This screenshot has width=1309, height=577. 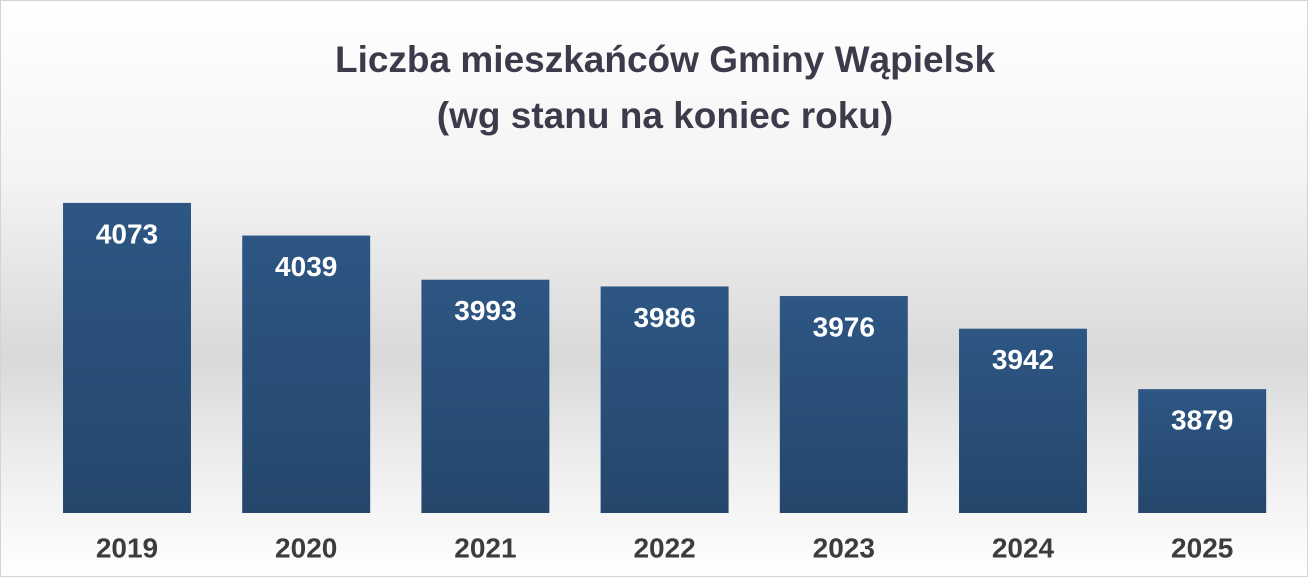 What do you see at coordinates (1023, 547) in the screenshot?
I see `x-tick-label: 2024` at bounding box center [1023, 547].